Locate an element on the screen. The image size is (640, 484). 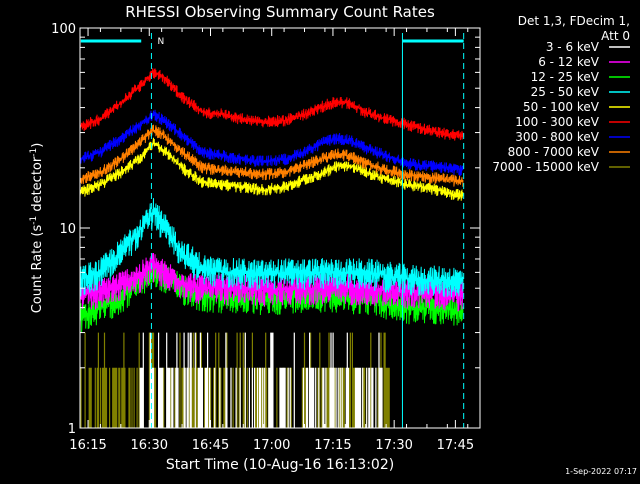
series-800-7000-kev is located at coordinates (271, 155).